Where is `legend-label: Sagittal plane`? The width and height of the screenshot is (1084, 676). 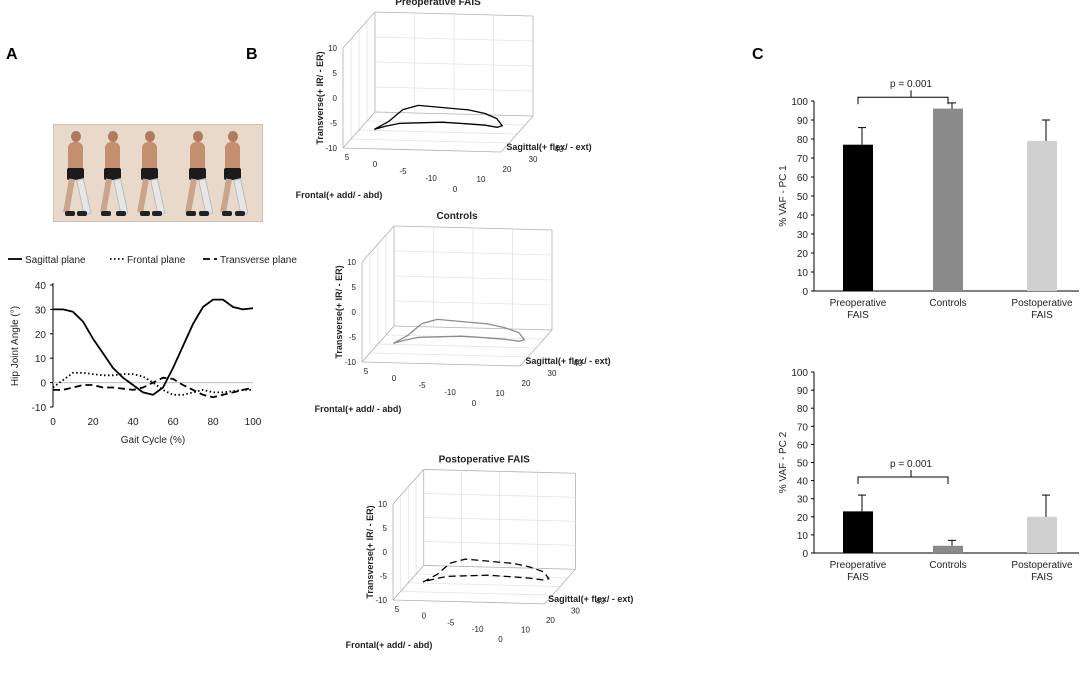 legend-label: Sagittal plane is located at coordinates (55, 260).